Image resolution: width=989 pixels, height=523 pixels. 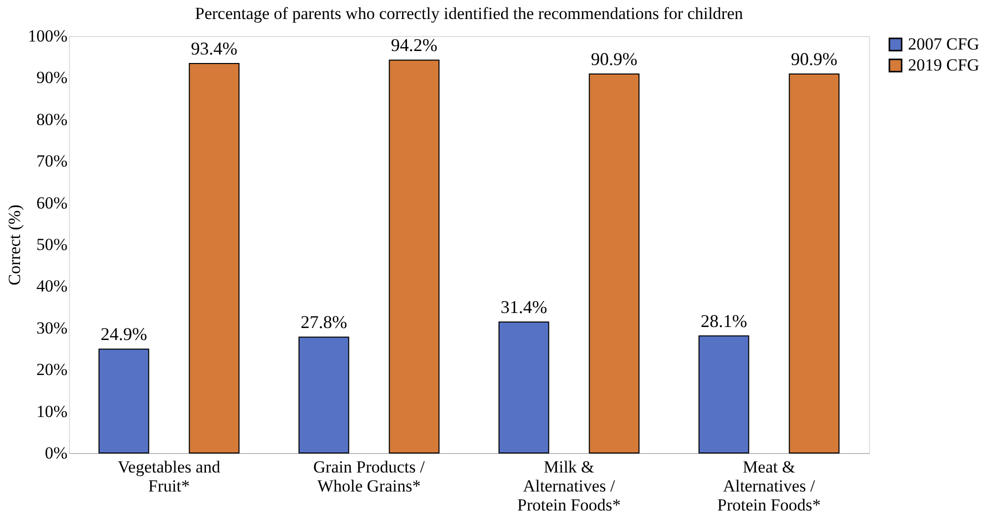 I want to click on y-tick-label: 80%, so click(x=52, y=119).